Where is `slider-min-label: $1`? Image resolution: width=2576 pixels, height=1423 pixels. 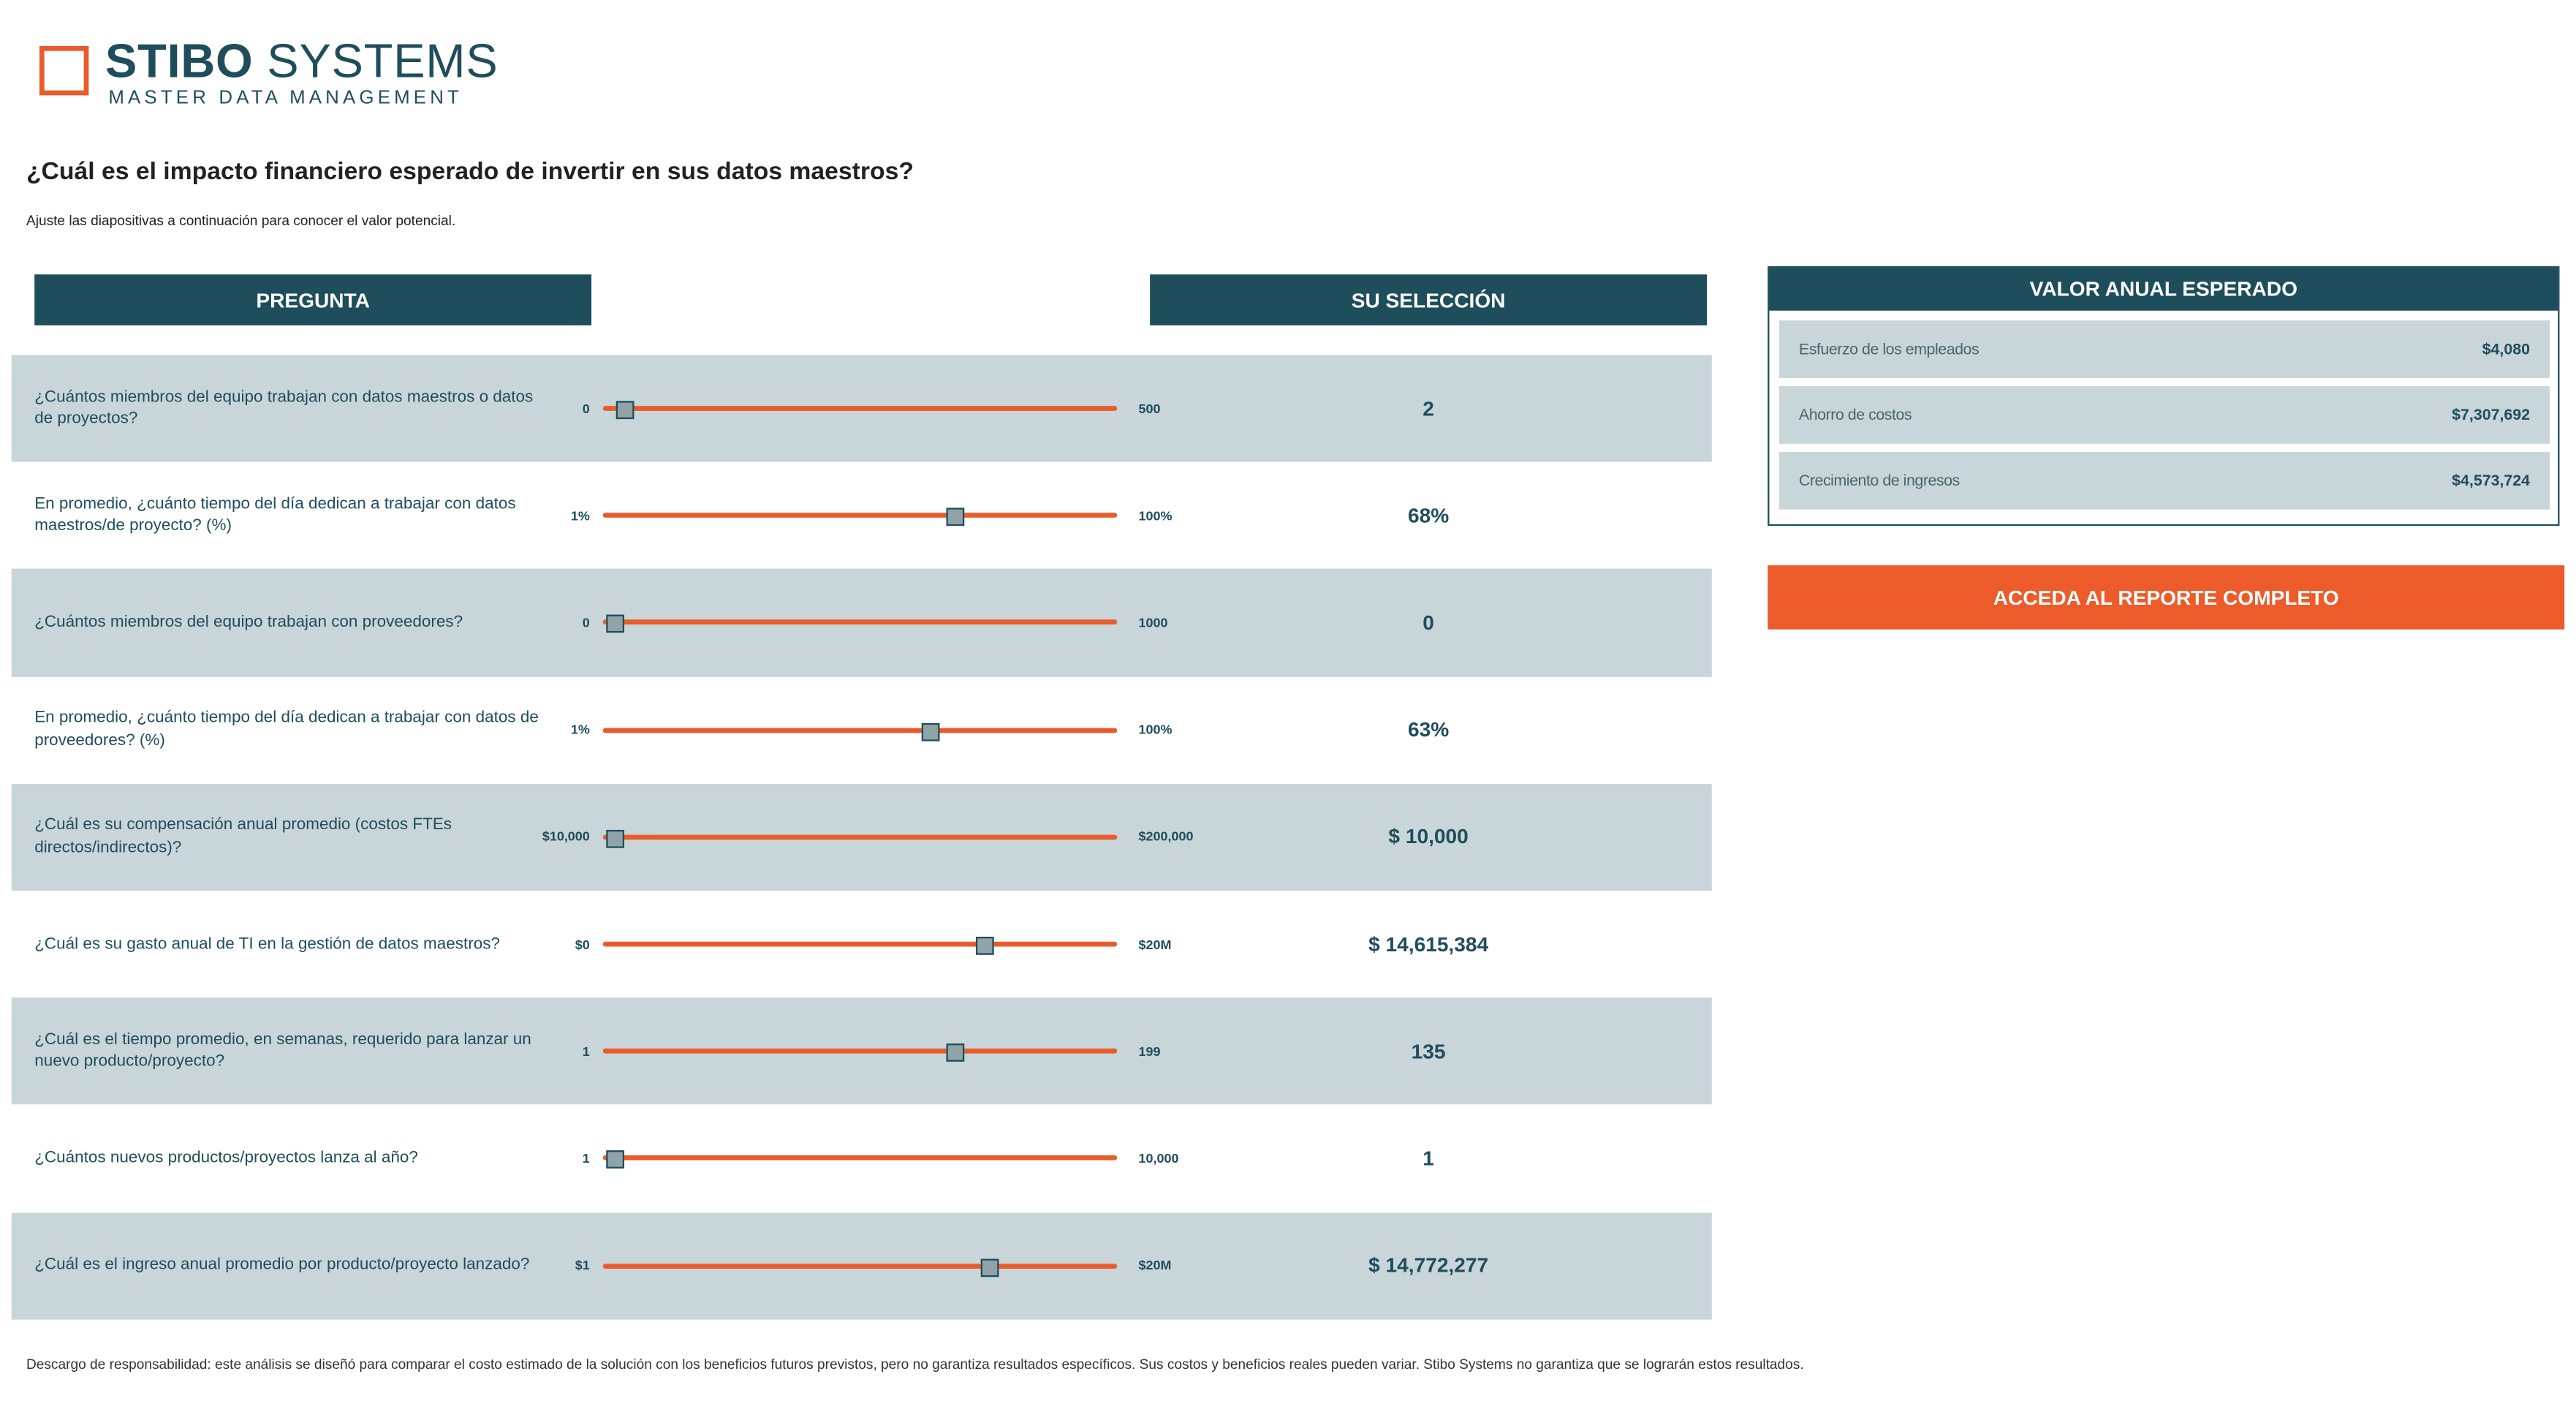 slider-min-label: $1 is located at coordinates (582, 1265).